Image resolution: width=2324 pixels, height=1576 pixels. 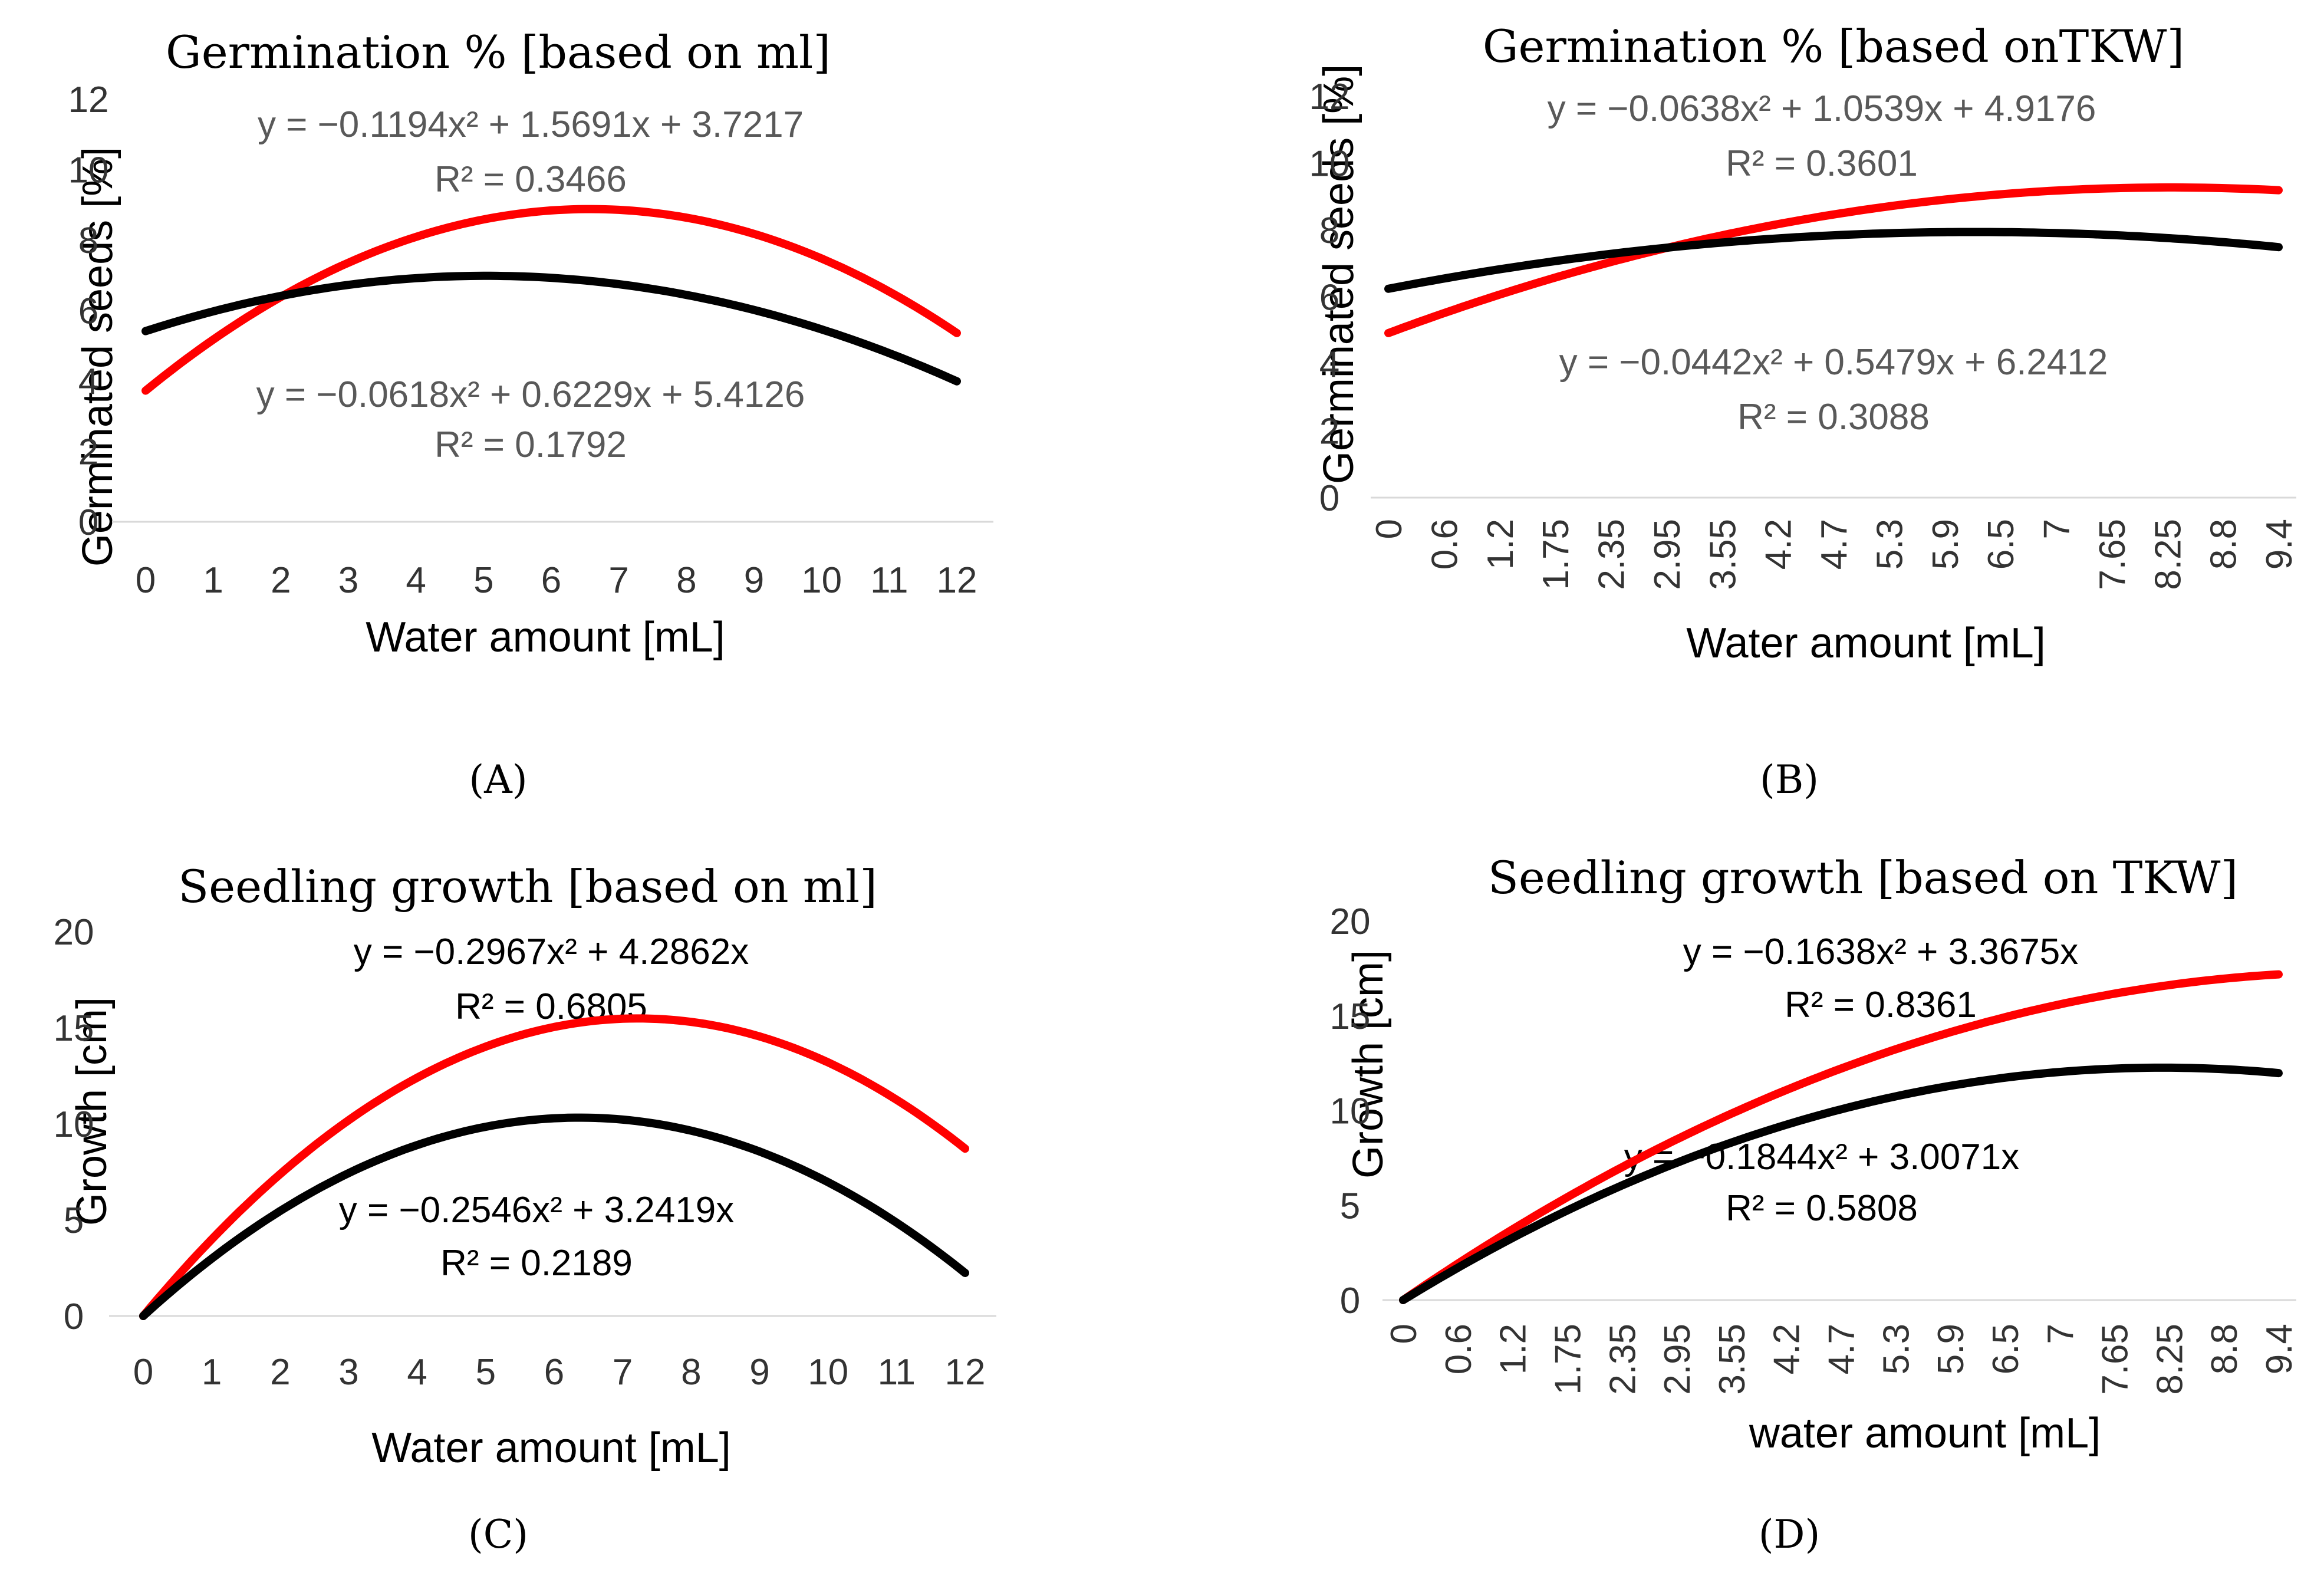 I want to click on black-trendline-equation: y = −0.2546x² + 3.2419x, so click(x=536, y=1210).